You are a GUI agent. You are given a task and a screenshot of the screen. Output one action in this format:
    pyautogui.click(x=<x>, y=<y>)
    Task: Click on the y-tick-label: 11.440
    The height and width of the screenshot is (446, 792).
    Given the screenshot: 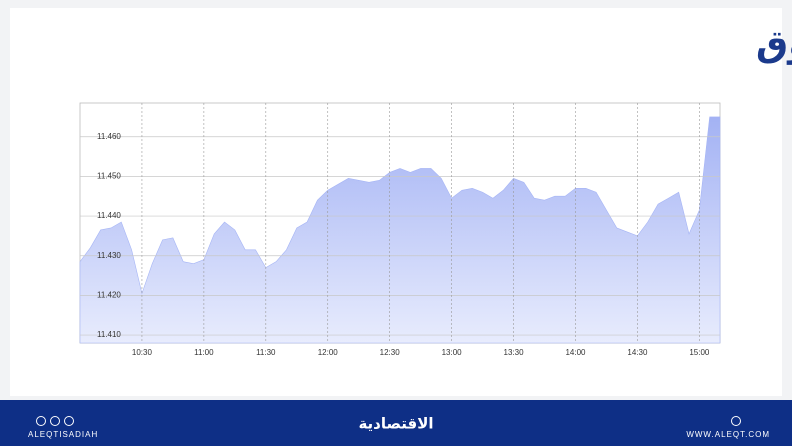 What is the action you would take?
    pyautogui.click(x=109, y=215)
    